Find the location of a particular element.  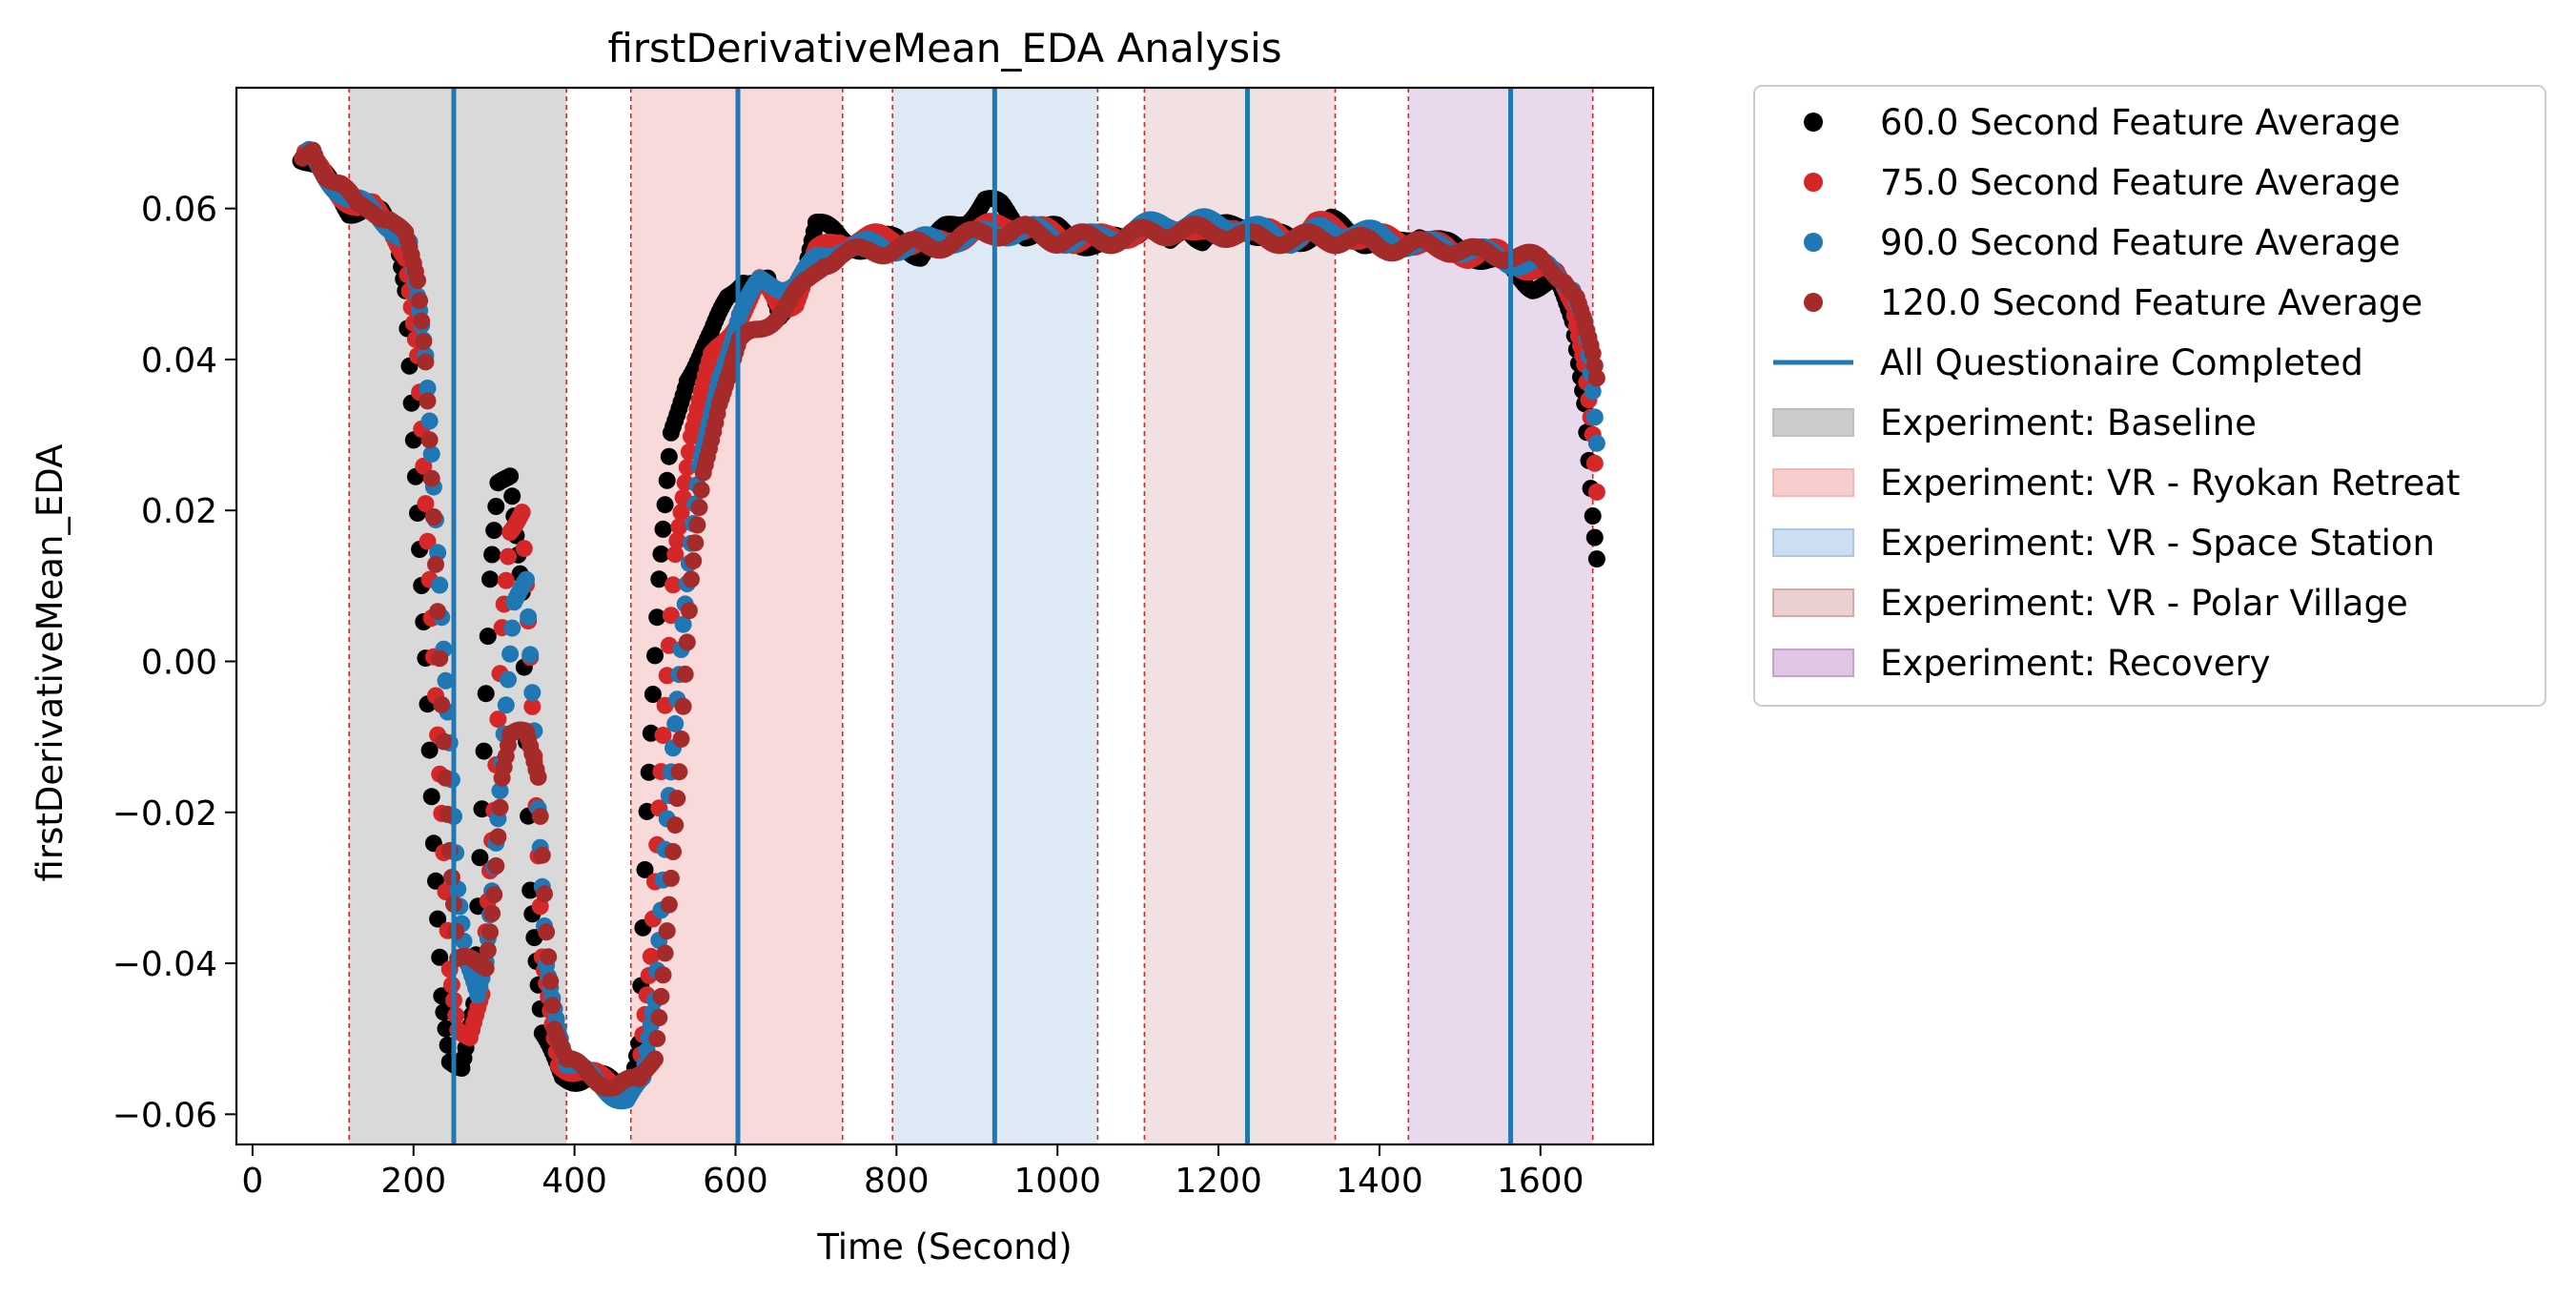

legend-item-2: 90.0 Second Feature Average is located at coordinates (2102, 243).